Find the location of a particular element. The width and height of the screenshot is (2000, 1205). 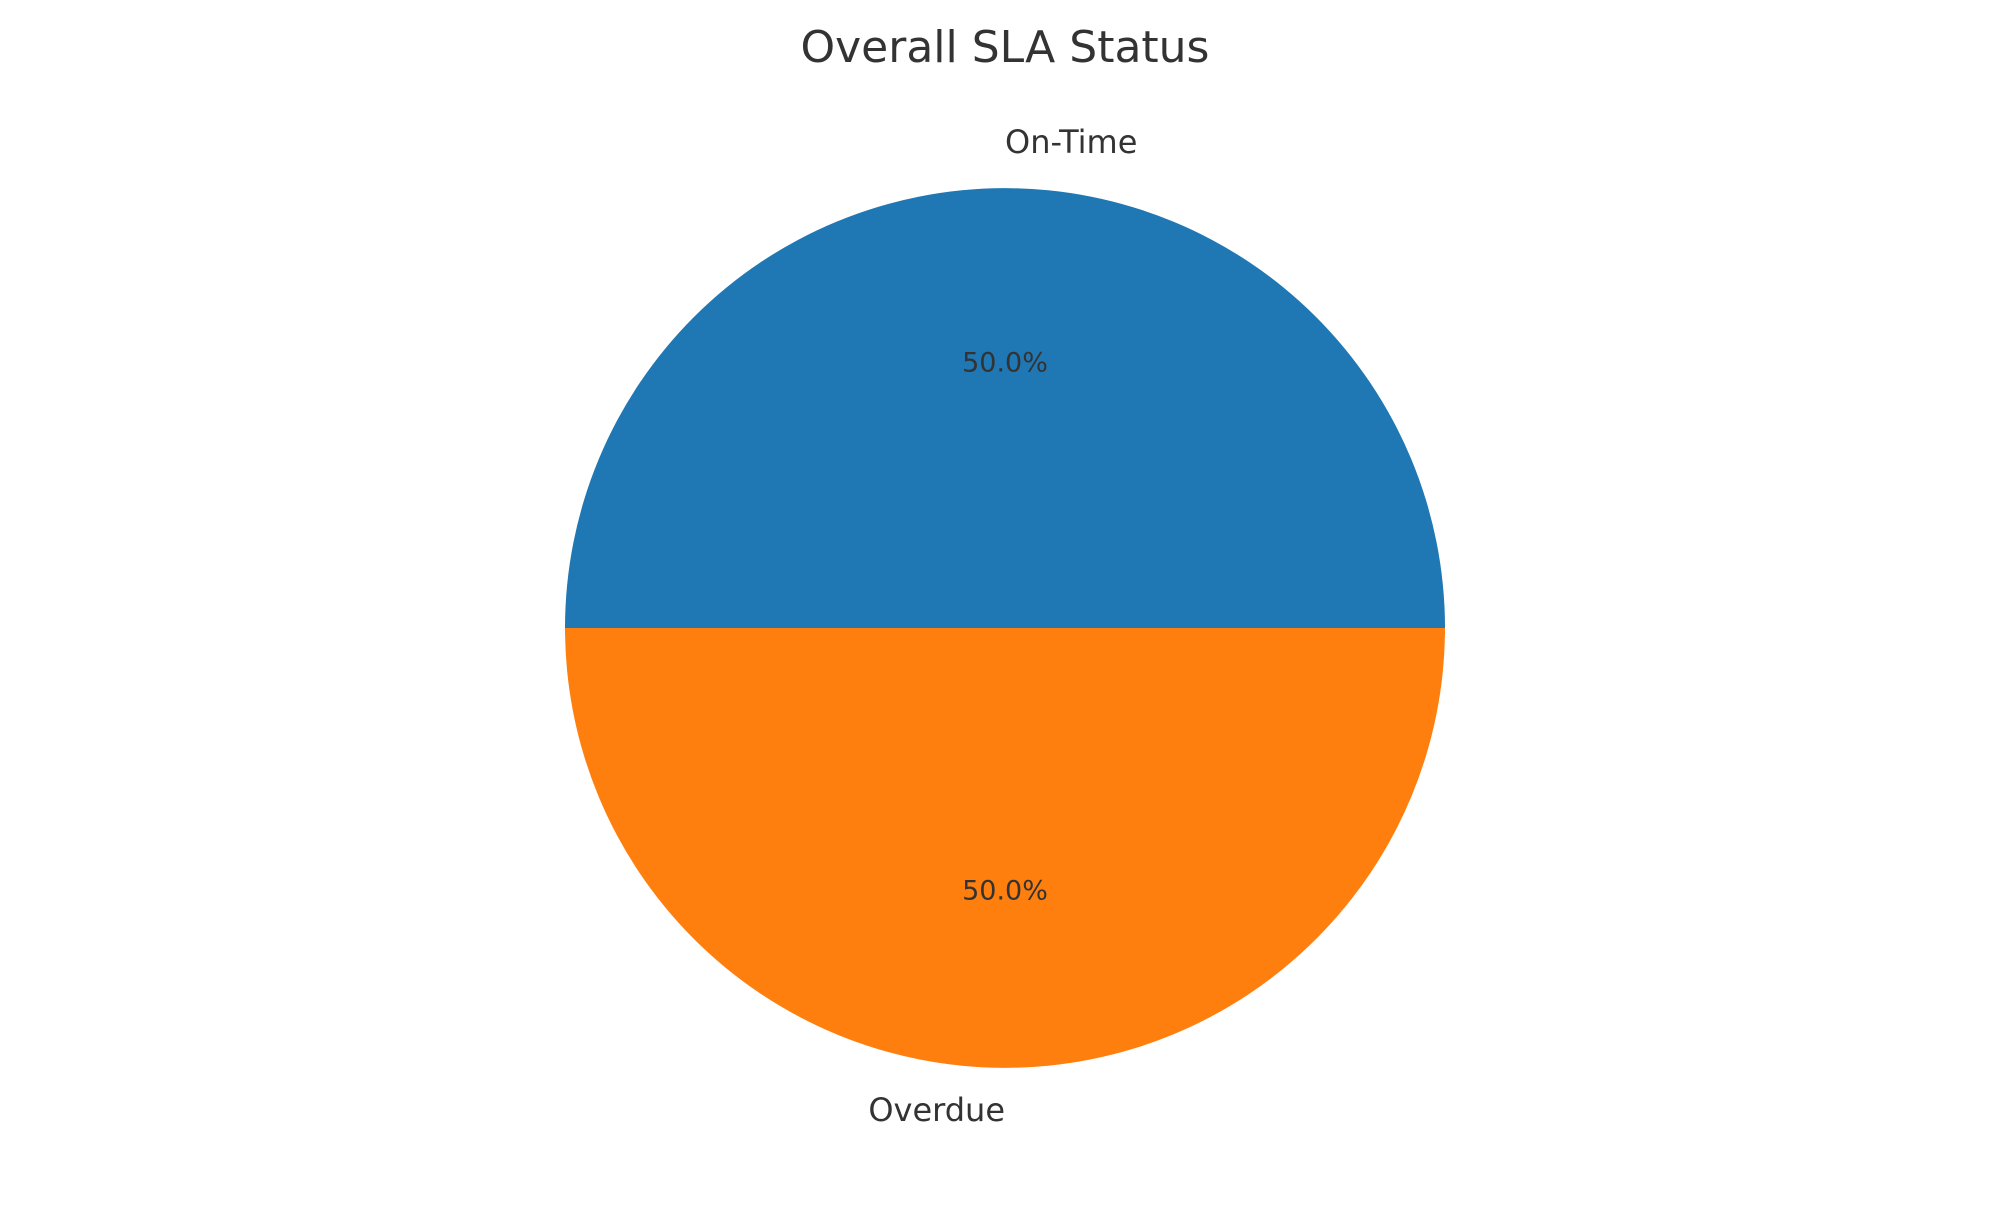

slice-label-overdue: Overdue is located at coordinates (936, 1110).